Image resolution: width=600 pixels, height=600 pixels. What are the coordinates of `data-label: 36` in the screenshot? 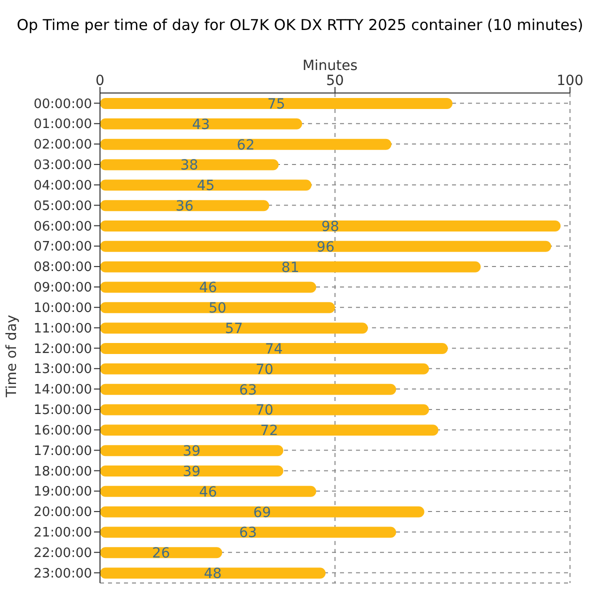 It's located at (185, 206).